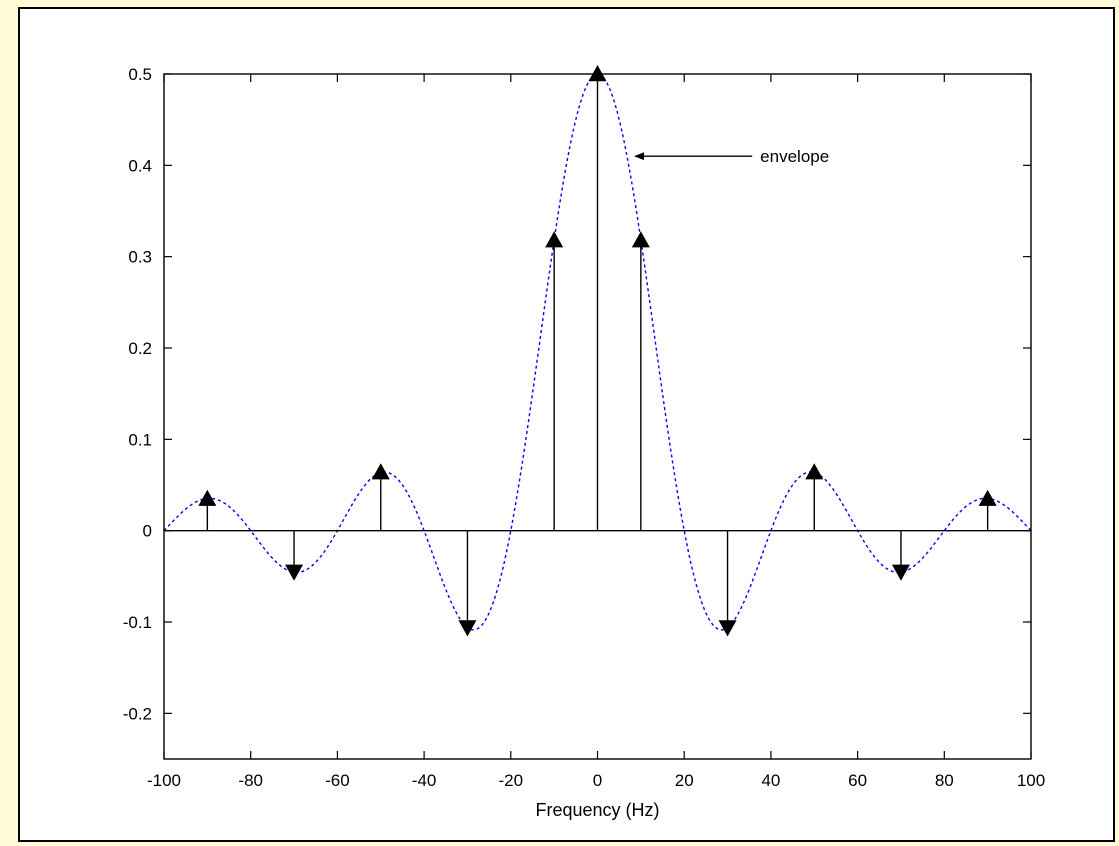 This screenshot has width=1119, height=846. What do you see at coordinates (597, 780) in the screenshot?
I see `x-tick-label: 0` at bounding box center [597, 780].